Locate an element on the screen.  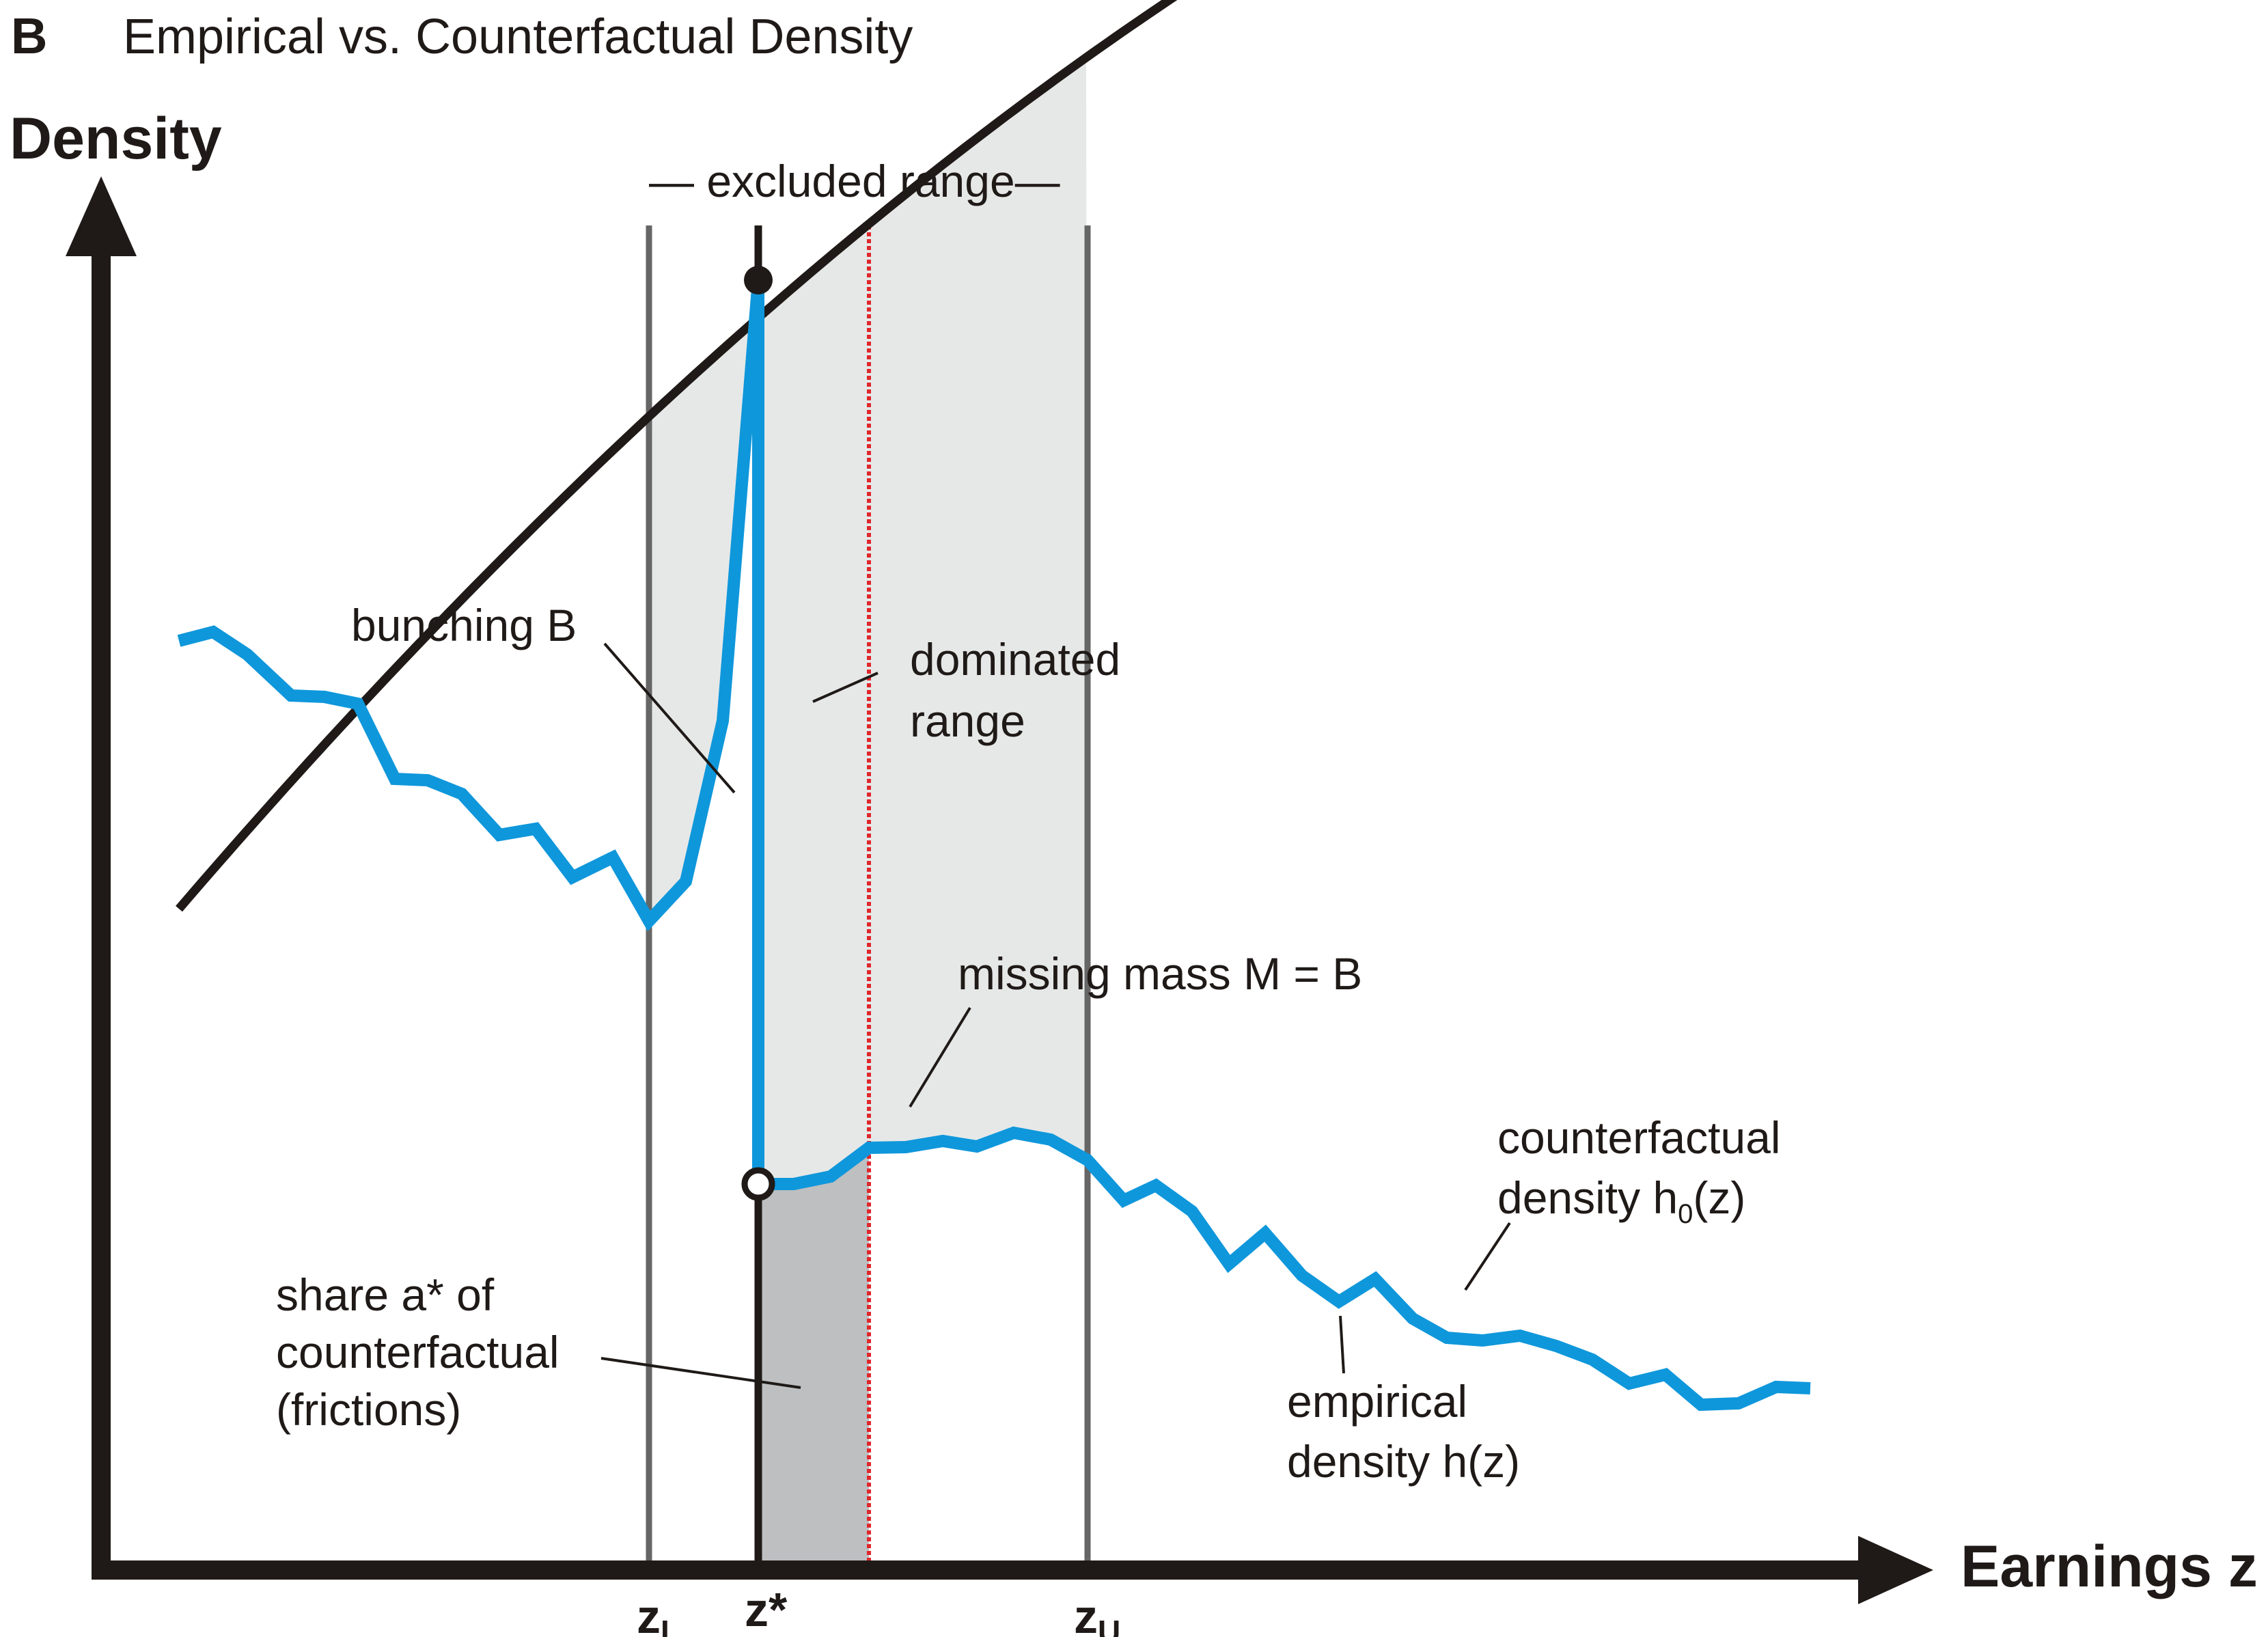
y-axis-arrow is located at coordinates (101, 216).